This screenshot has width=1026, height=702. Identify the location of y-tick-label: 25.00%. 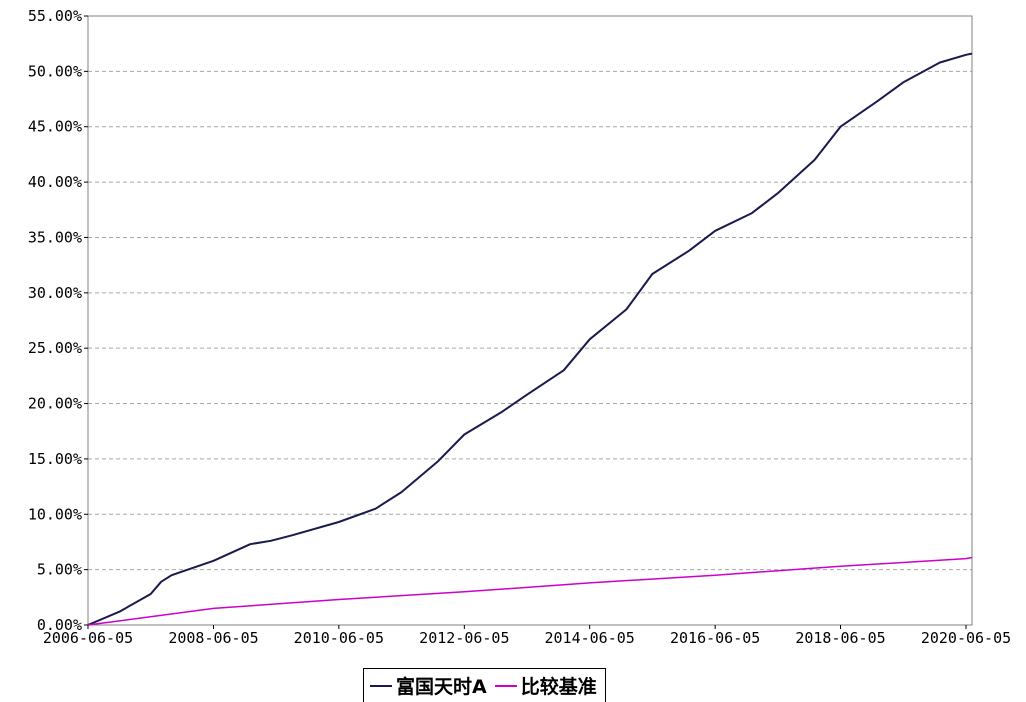
(55, 348).